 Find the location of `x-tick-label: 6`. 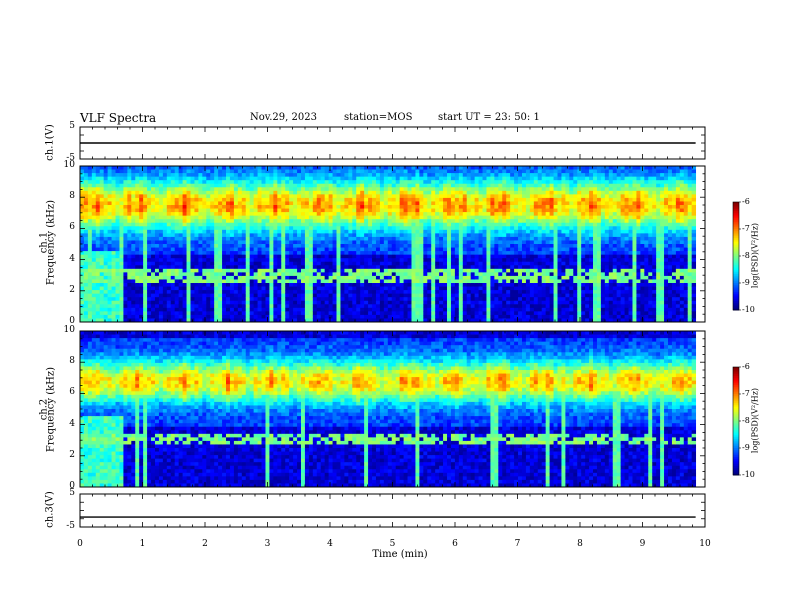

x-tick-label: 6 is located at coordinates (455, 544).